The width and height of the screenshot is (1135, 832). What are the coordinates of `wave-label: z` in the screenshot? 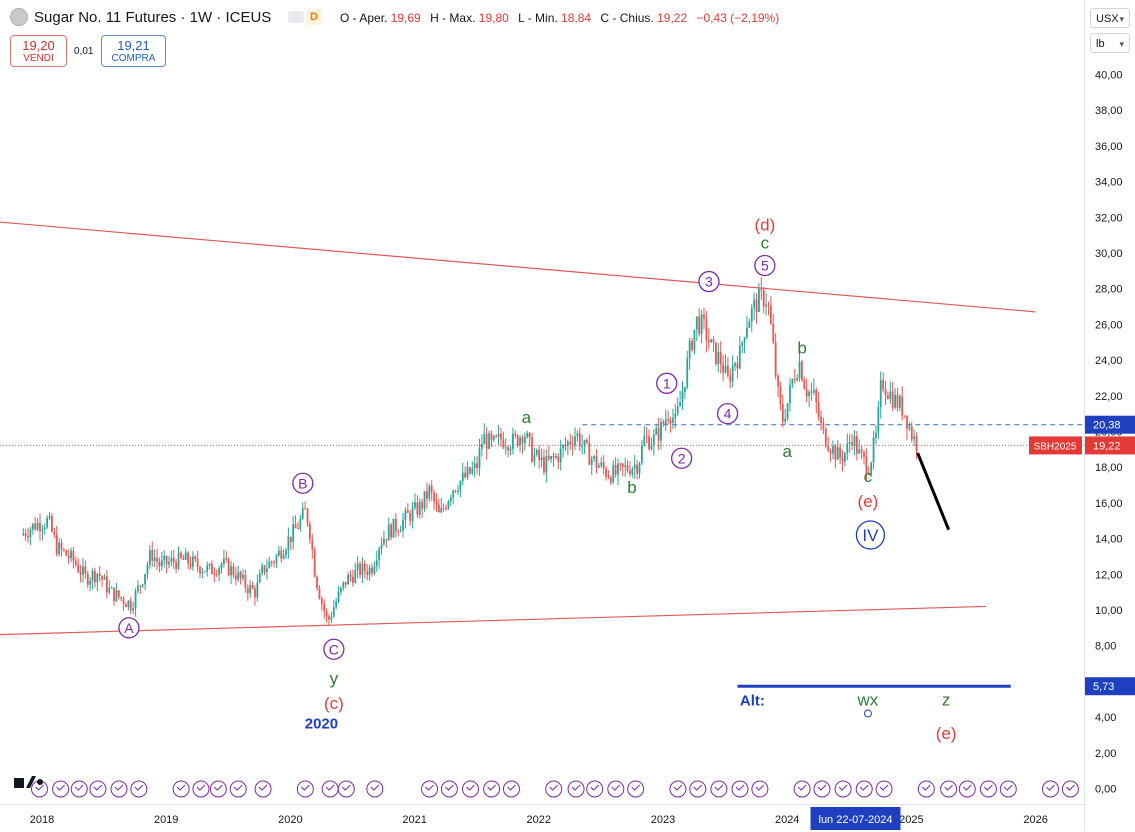 It's located at (946, 699).